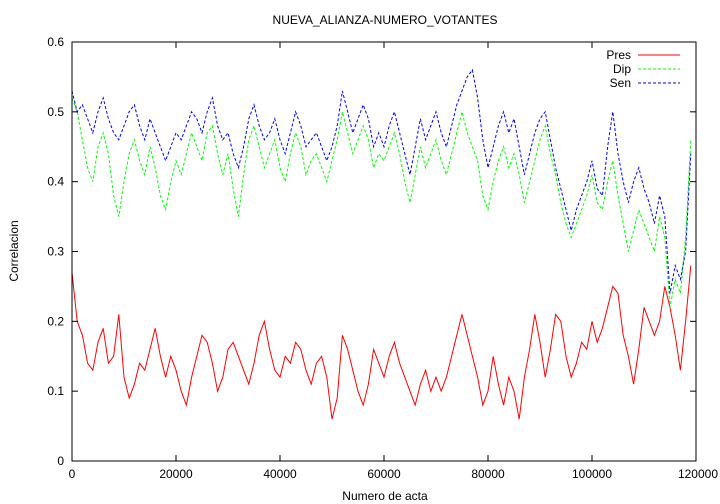 Image resolution: width=720 pixels, height=504 pixels. Describe the element at coordinates (618, 55) in the screenshot. I see `legend-label-pres: Pres` at that location.